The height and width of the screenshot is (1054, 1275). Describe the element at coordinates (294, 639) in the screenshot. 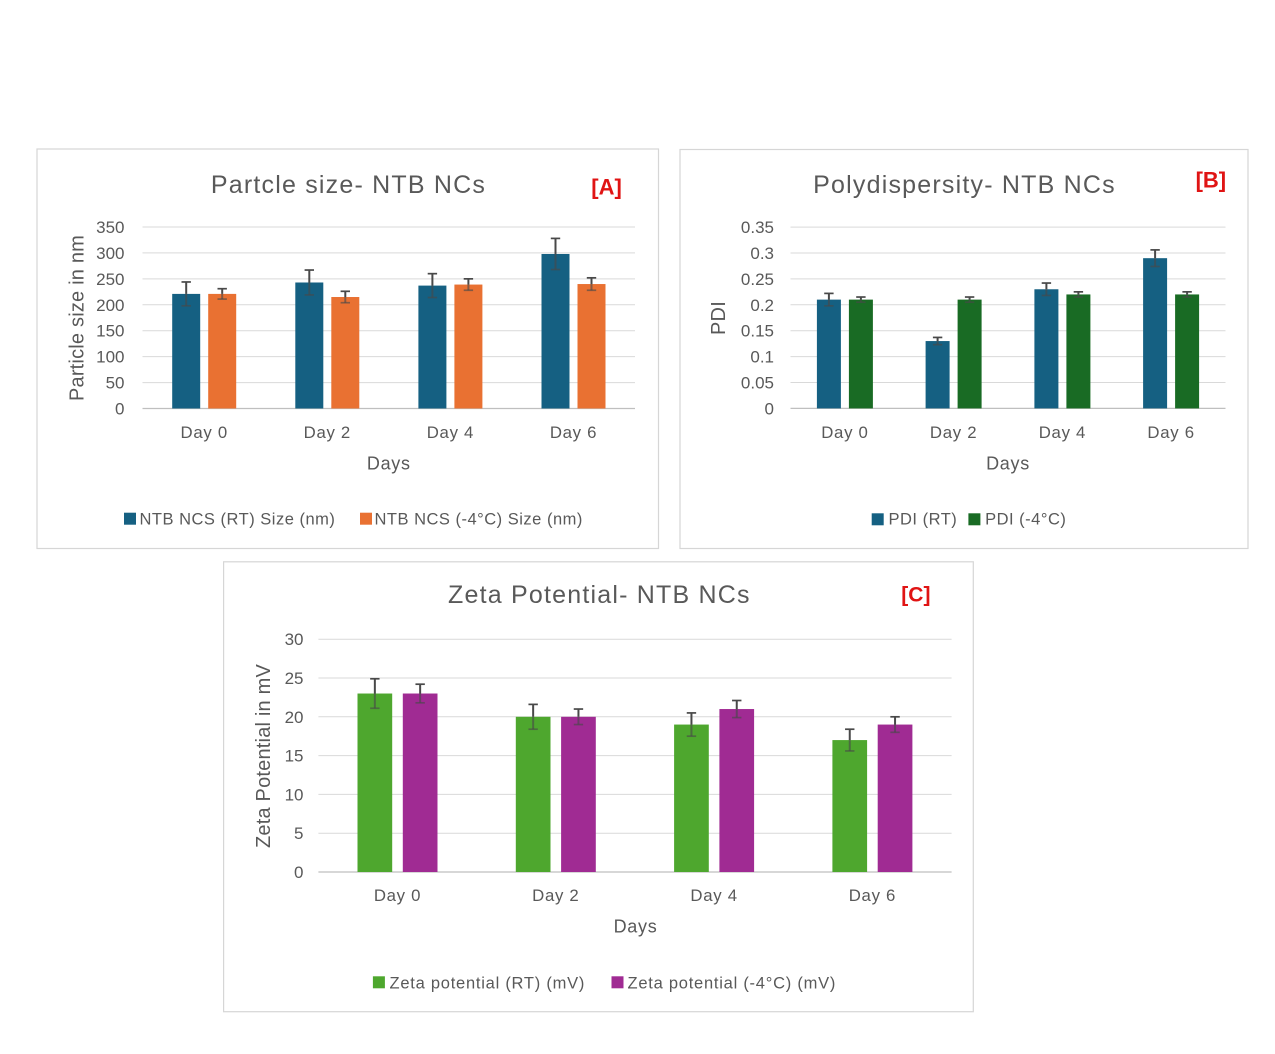

I see `svg-text: 30` at that location.